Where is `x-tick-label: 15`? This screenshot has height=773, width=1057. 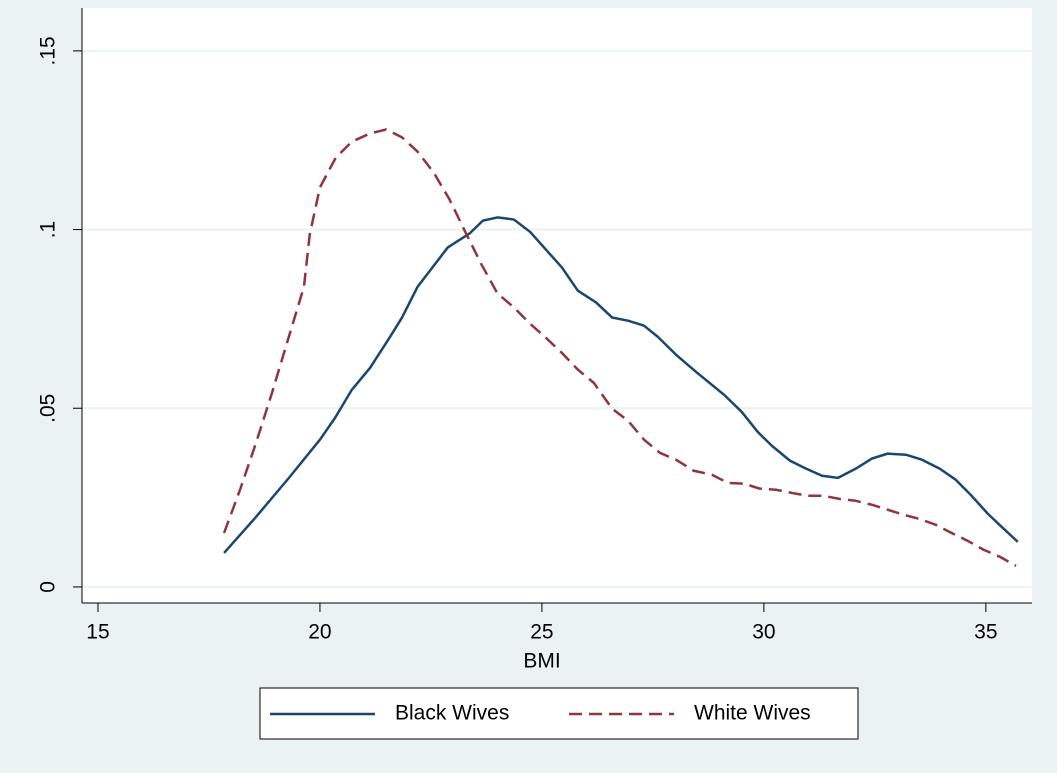
x-tick-label: 15 is located at coordinates (97, 632).